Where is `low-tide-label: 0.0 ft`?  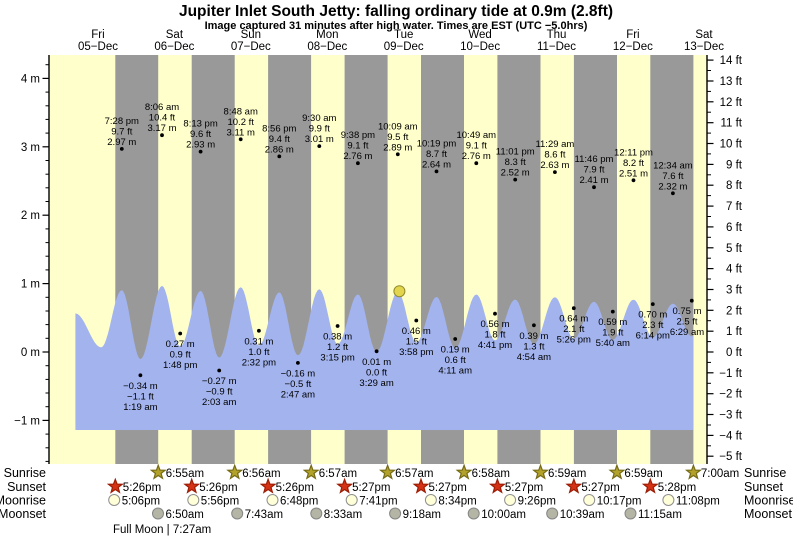
low-tide-label: 0.0 ft is located at coordinates (376, 372).